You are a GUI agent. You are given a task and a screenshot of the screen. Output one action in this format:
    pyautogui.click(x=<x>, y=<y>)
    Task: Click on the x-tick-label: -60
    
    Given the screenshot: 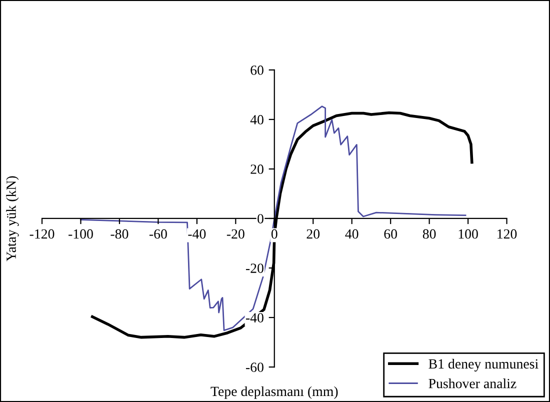 What is the action you would take?
    pyautogui.click(x=158, y=234)
    